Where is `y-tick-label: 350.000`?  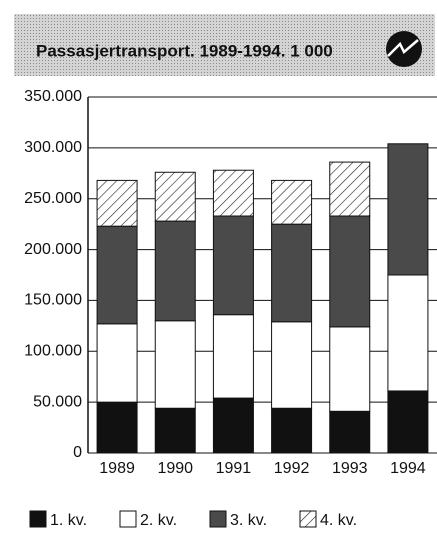 y-tick-label: 350.000 is located at coordinates (53, 96).